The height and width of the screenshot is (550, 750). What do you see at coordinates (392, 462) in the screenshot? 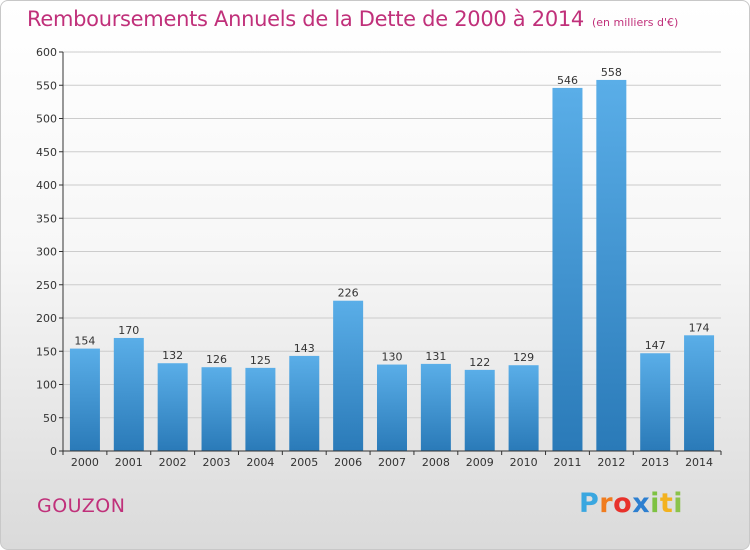
I see `x-tick-label: 2007` at bounding box center [392, 462].